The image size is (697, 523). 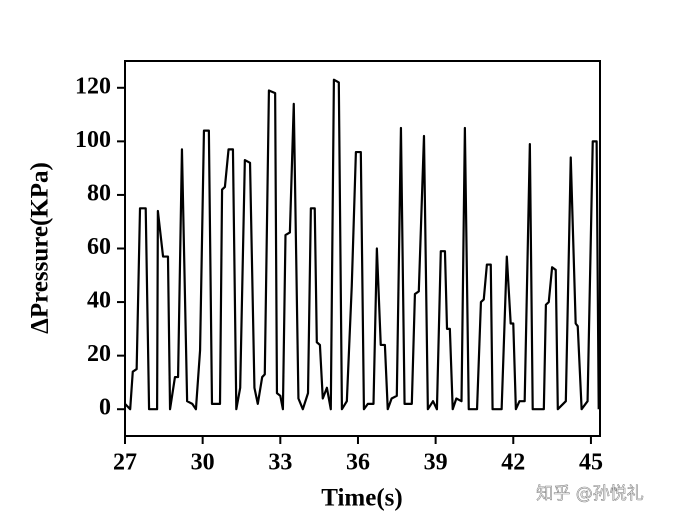 I want to click on x-tick-label: 27, so click(x=125, y=463).